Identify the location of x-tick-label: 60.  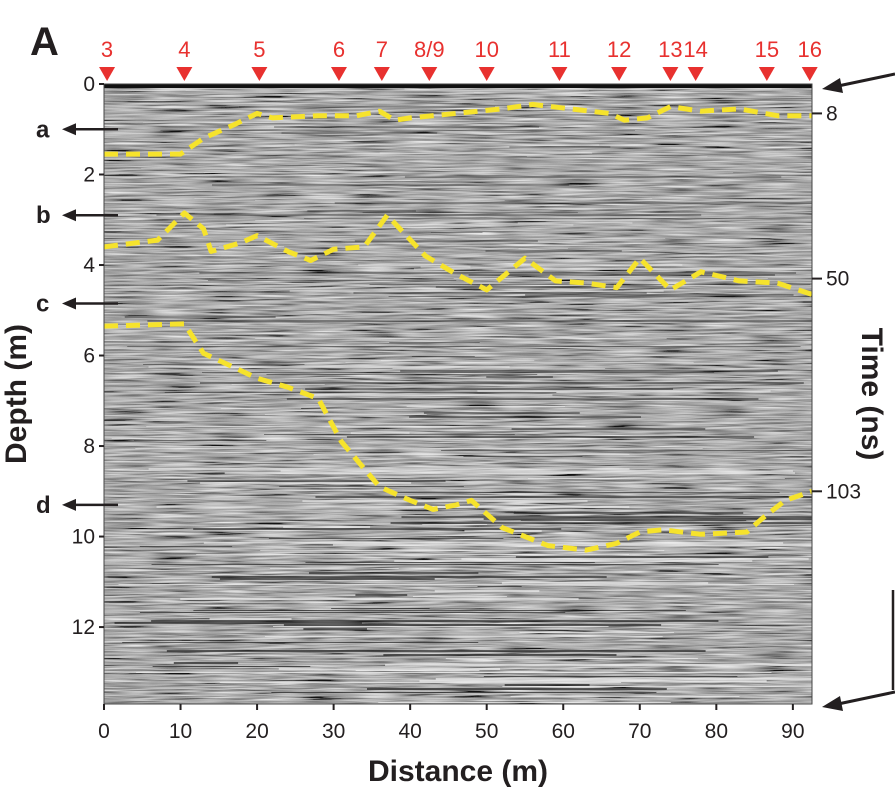
(563, 731).